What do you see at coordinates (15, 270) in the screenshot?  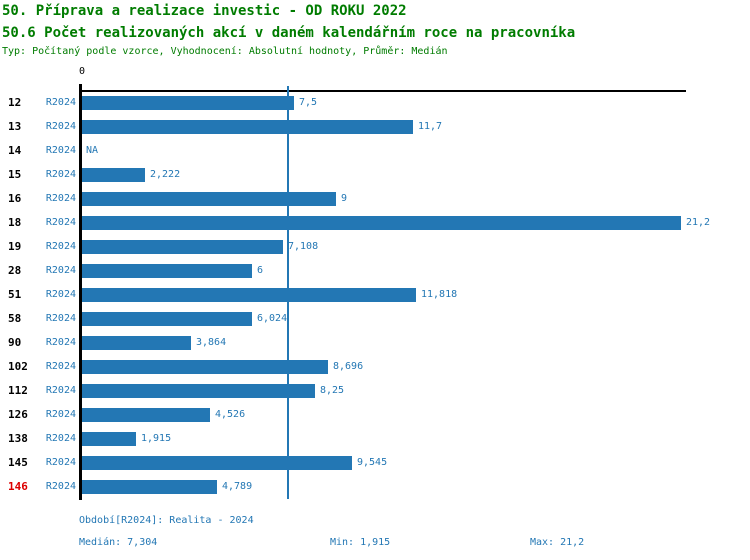 I see `row-id-label: 28` at bounding box center [15, 270].